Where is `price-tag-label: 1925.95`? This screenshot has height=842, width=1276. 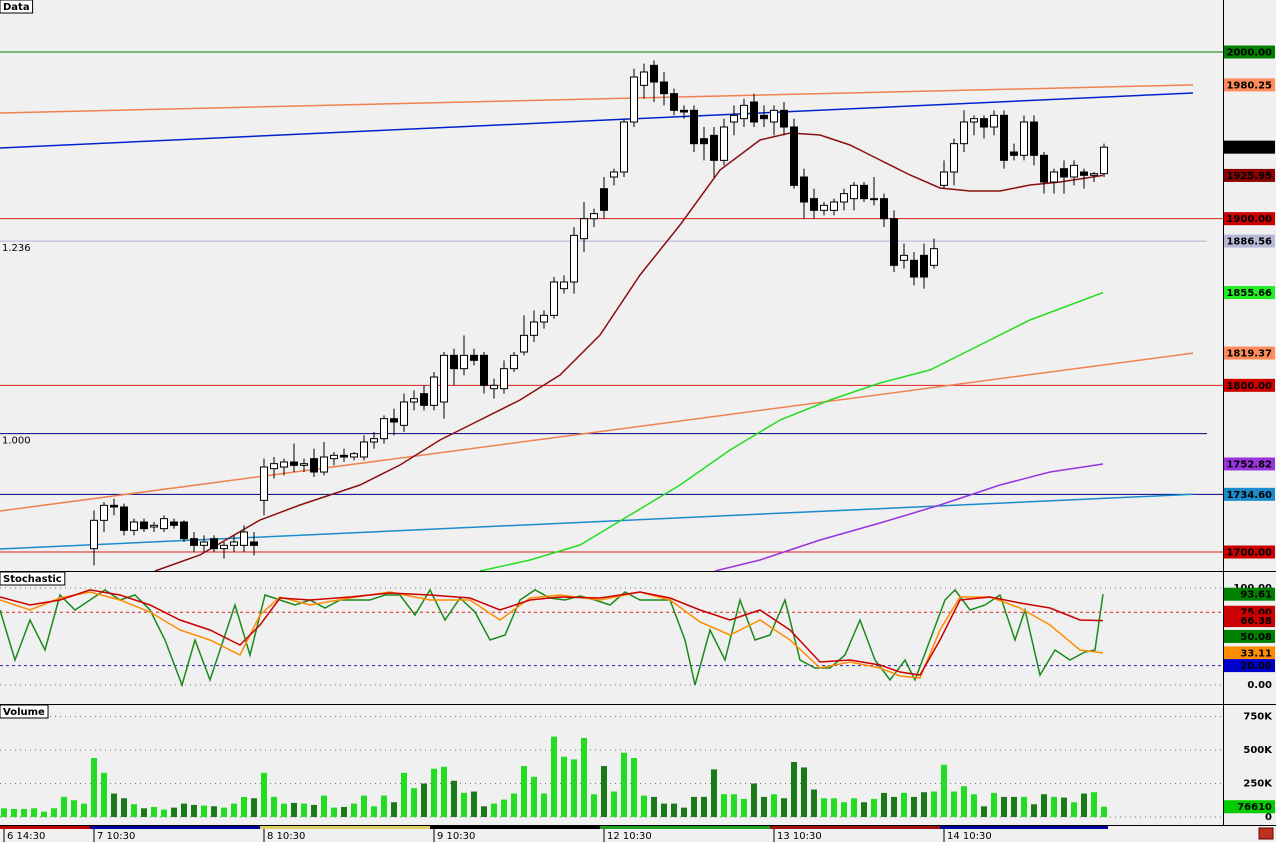 price-tag-label: 1925.95 is located at coordinates (1249, 176).